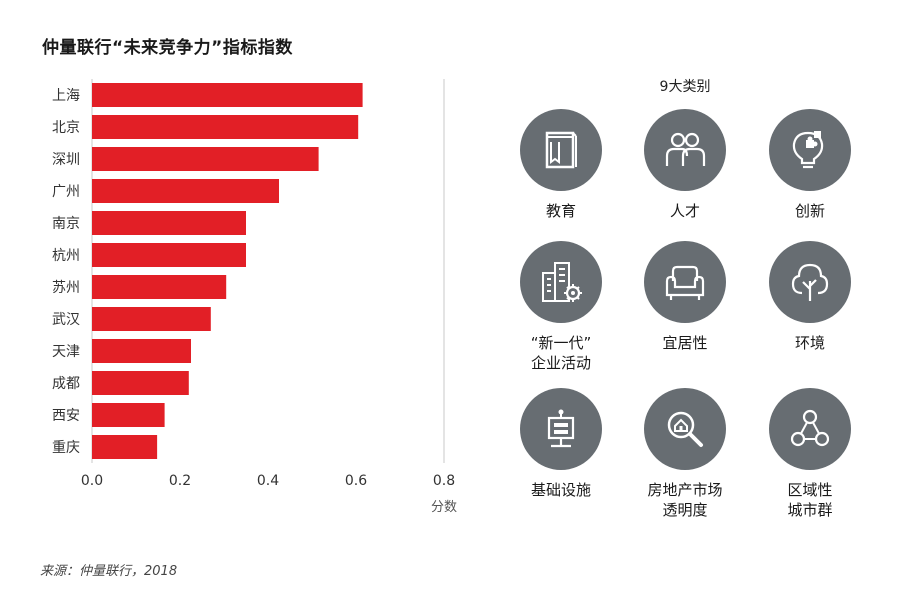 This screenshot has width=897, height=595. What do you see at coordinates (66, 384) in the screenshot?
I see `category-label-9: 成都` at bounding box center [66, 384].